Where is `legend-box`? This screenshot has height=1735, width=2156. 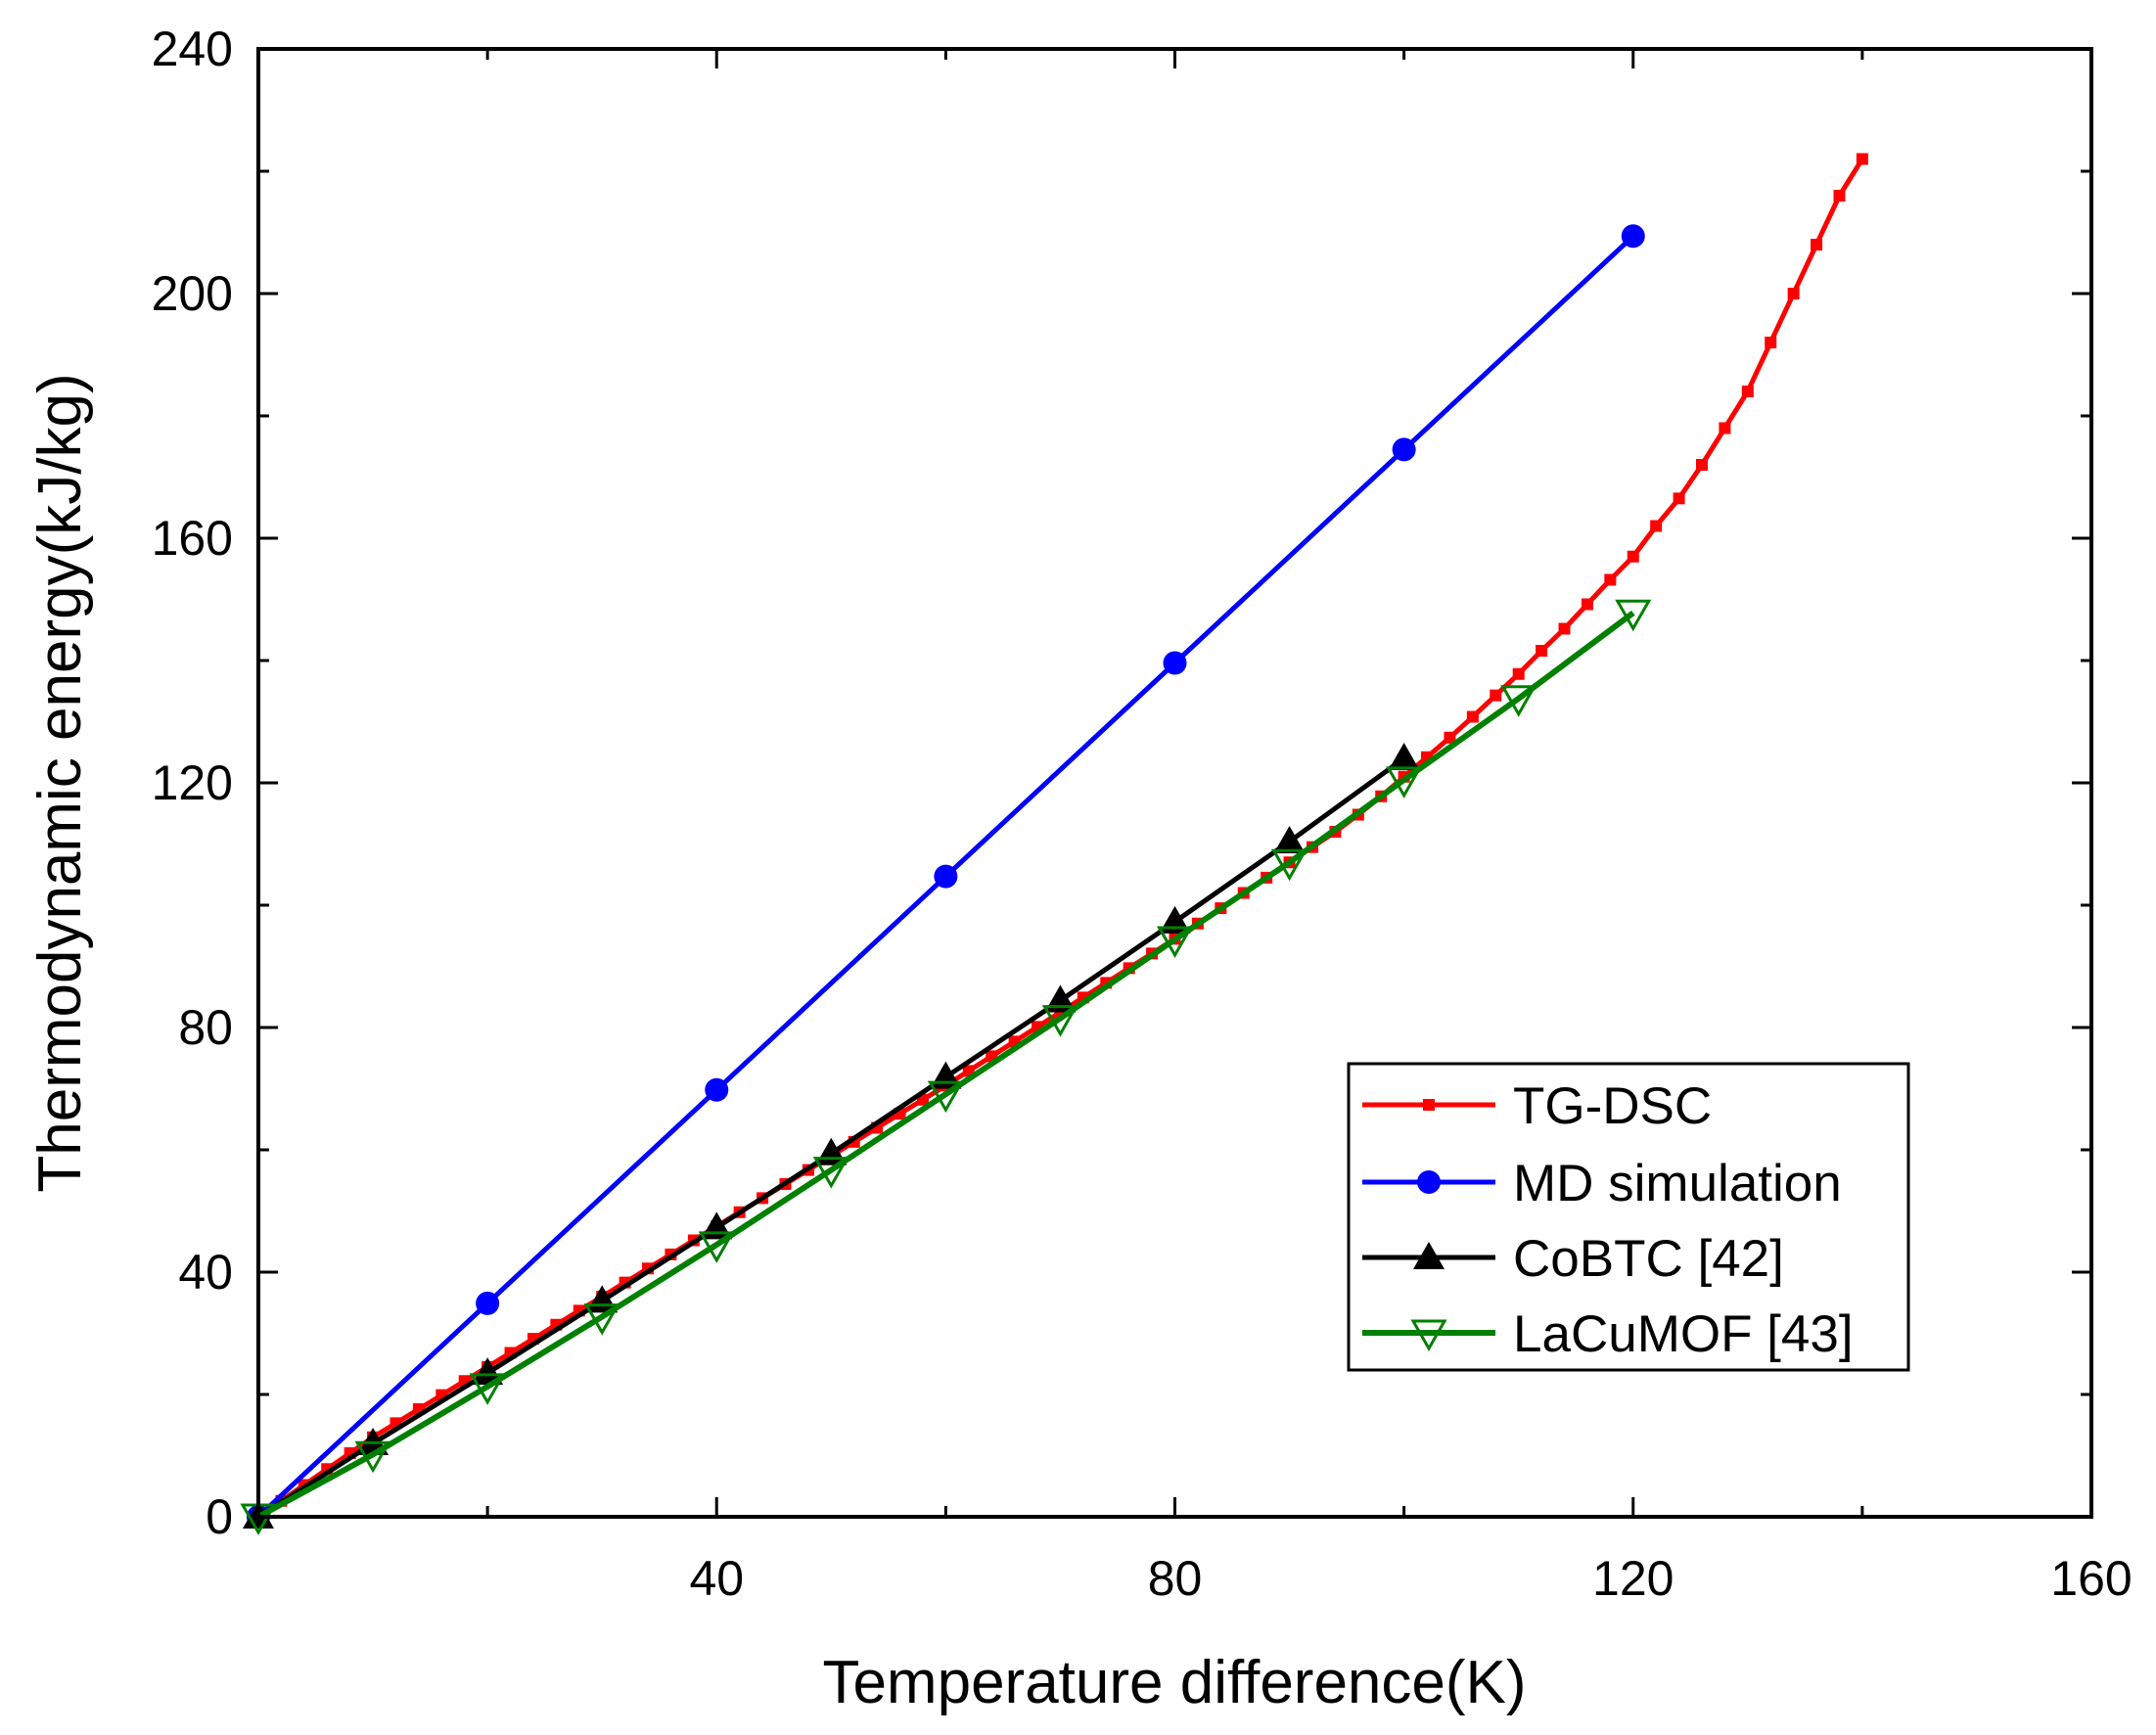 legend-box is located at coordinates (1628, 1217).